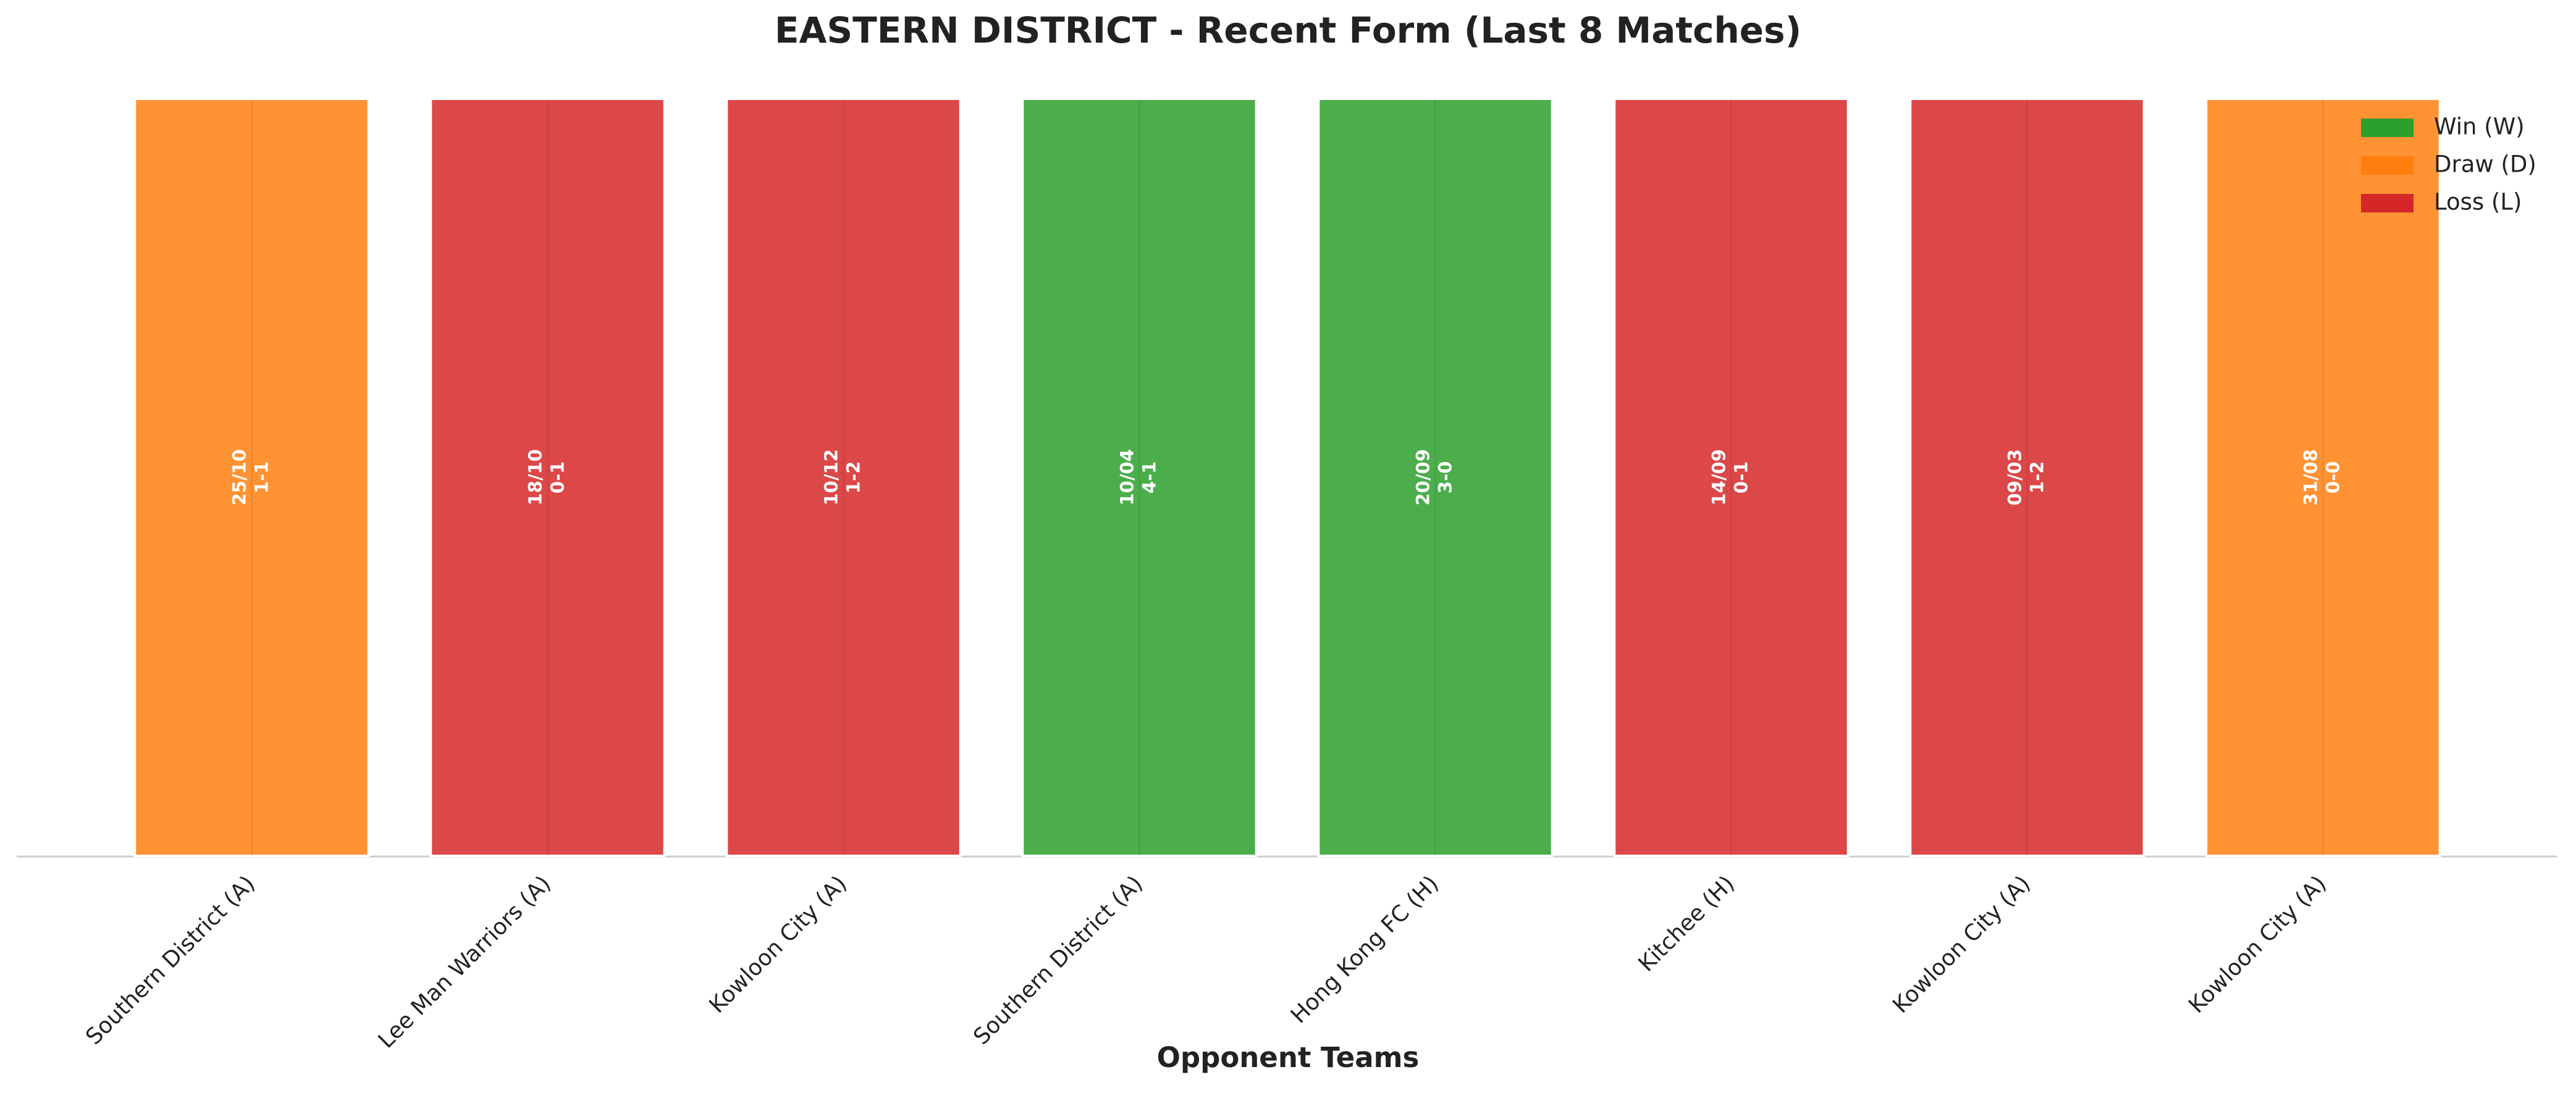  What do you see at coordinates (465, 962) in the screenshot?
I see `x-tick-label: Lee Man Warriors (A)` at bounding box center [465, 962].